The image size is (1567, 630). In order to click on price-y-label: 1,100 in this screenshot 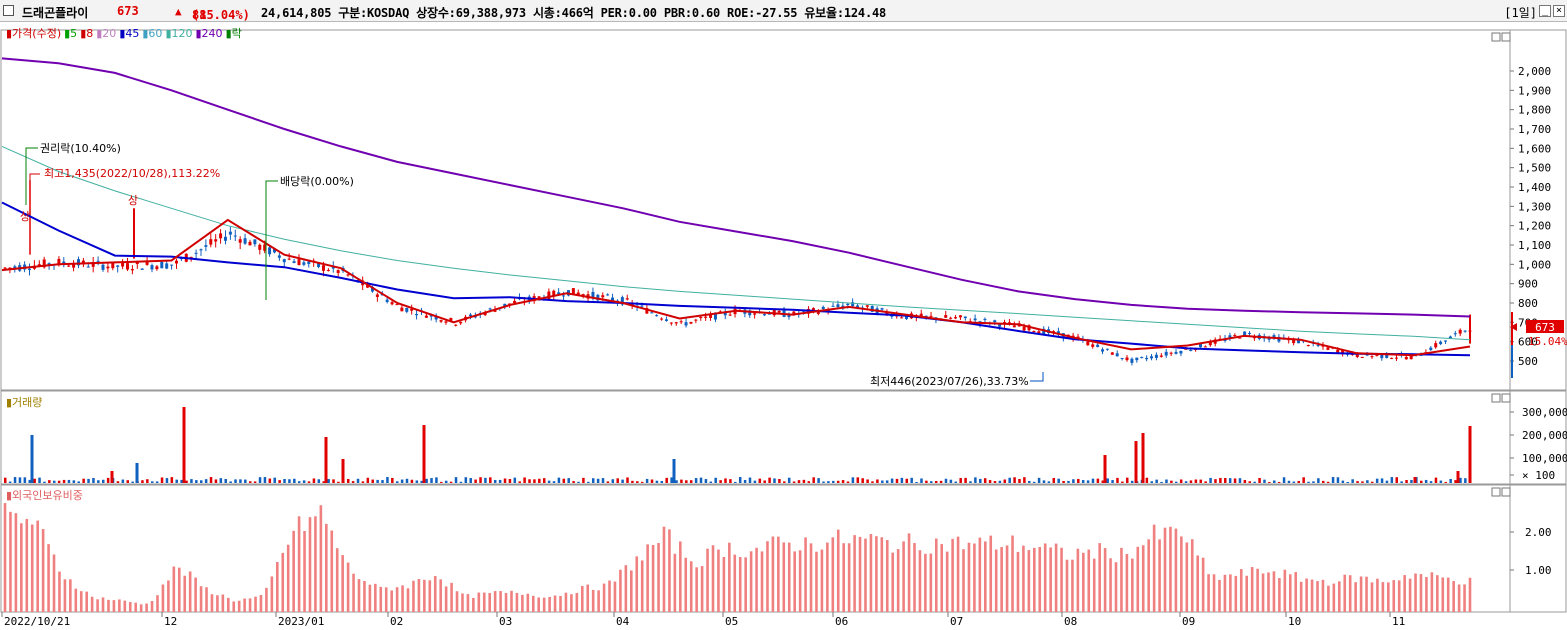, I will do `click(1534, 245)`.